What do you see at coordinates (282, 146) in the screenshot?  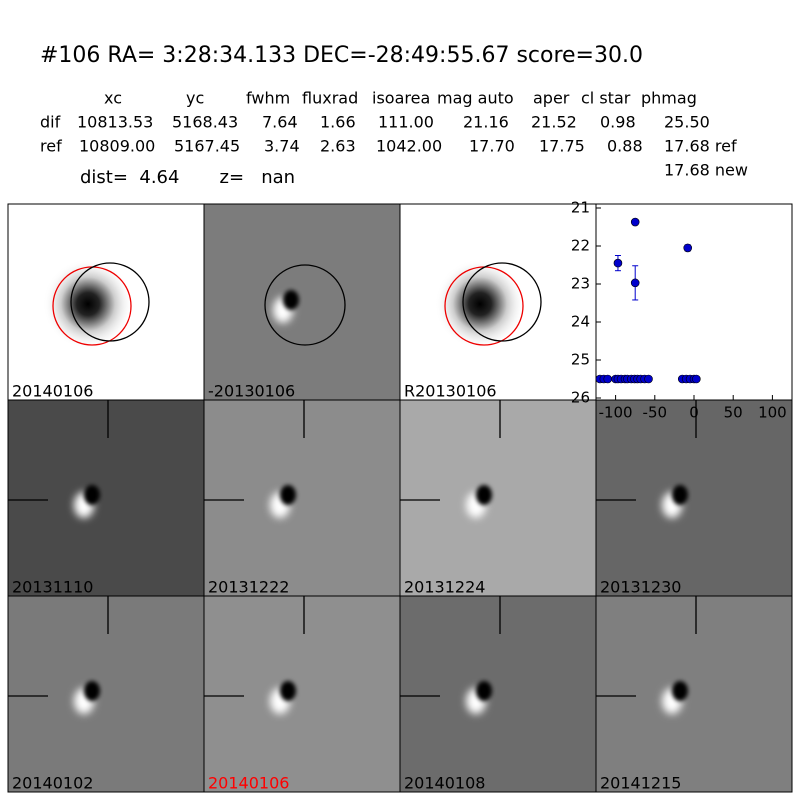 I see `table-cell: 3.74` at bounding box center [282, 146].